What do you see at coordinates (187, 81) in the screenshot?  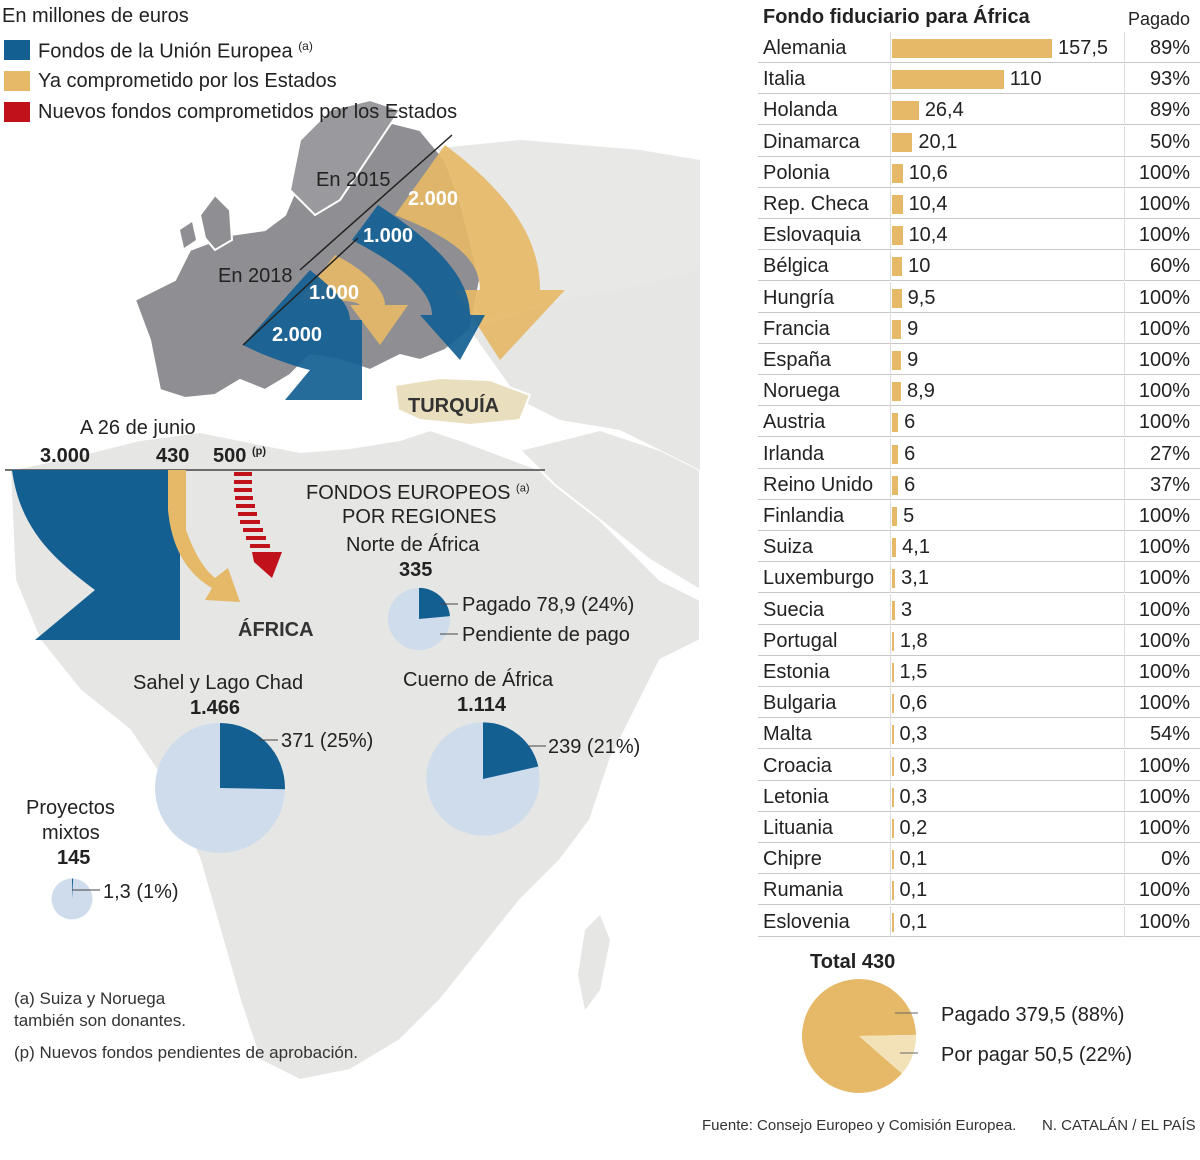 I see `legend-item-committed: Ya comprometido por los Estados` at bounding box center [187, 81].